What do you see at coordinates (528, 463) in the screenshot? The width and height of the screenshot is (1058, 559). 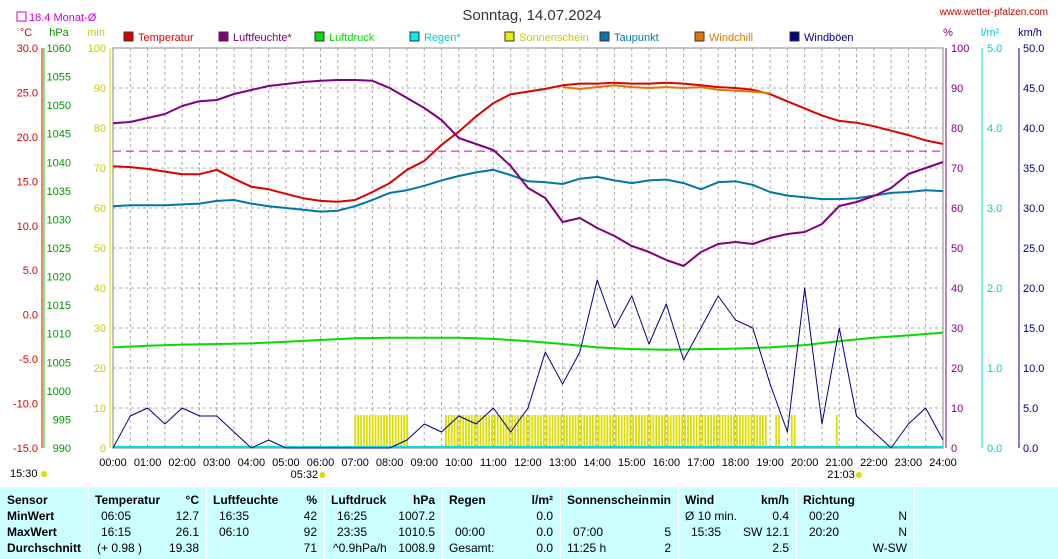 I see `x-tick-label: 12:00` at bounding box center [528, 463].